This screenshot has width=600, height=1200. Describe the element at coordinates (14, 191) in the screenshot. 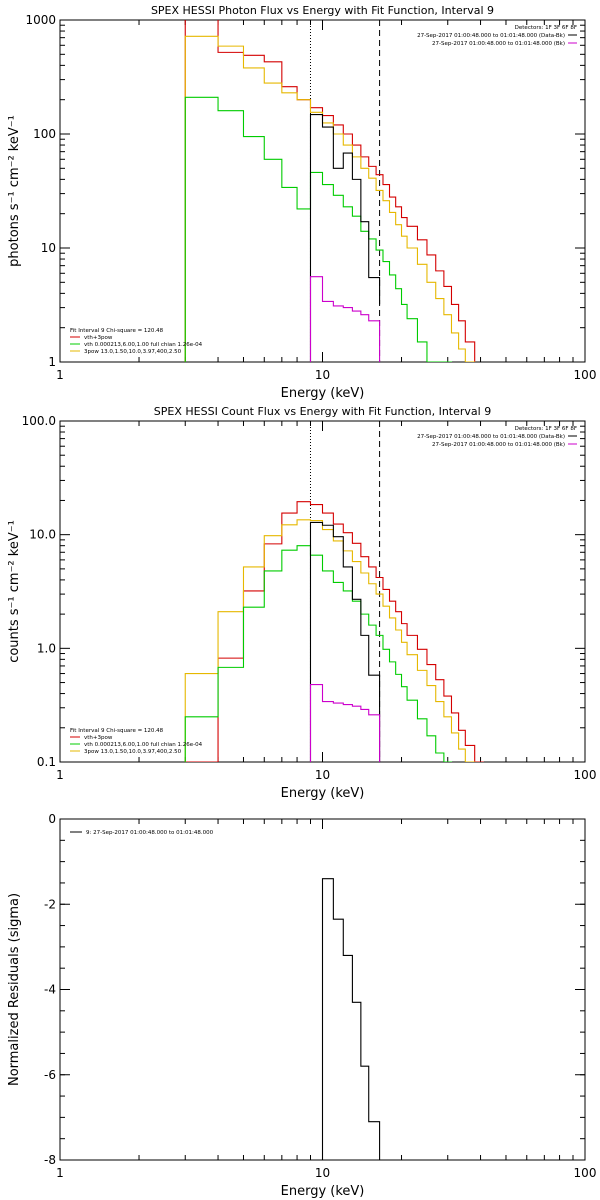

I see `chart-0-y-axis-label: photons s⁻¹ cm⁻² keV⁻¹` at that location.